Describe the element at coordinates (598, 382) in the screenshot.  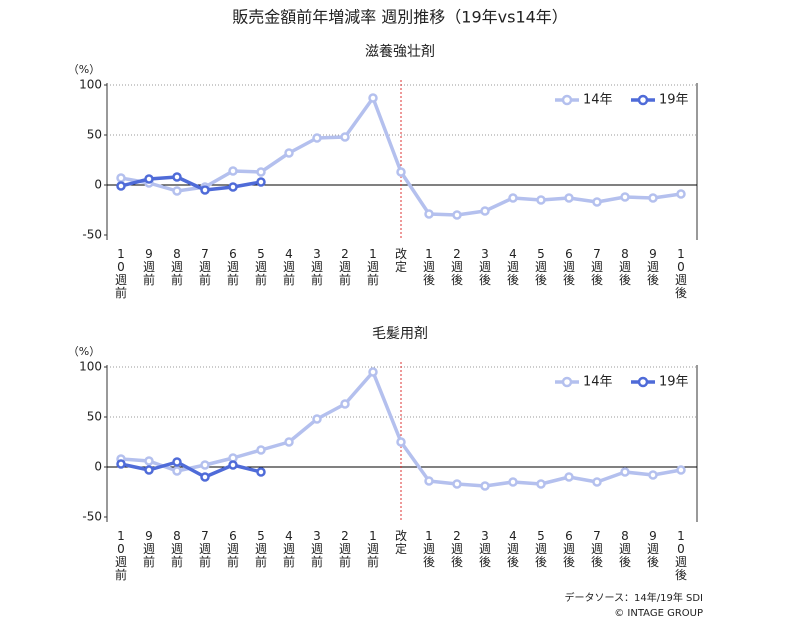
I see `legend-label: 14年` at that location.